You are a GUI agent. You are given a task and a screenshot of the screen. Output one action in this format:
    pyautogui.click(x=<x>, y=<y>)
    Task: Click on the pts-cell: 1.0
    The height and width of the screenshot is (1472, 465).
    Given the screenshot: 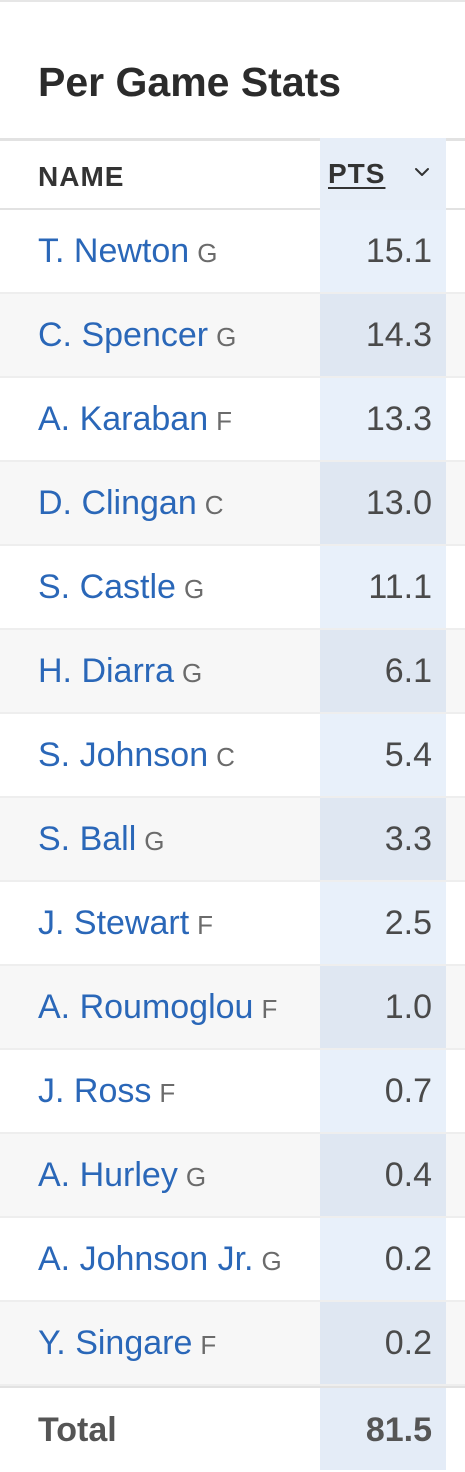 What is the action you would take?
    pyautogui.click(x=383, y=1007)
    